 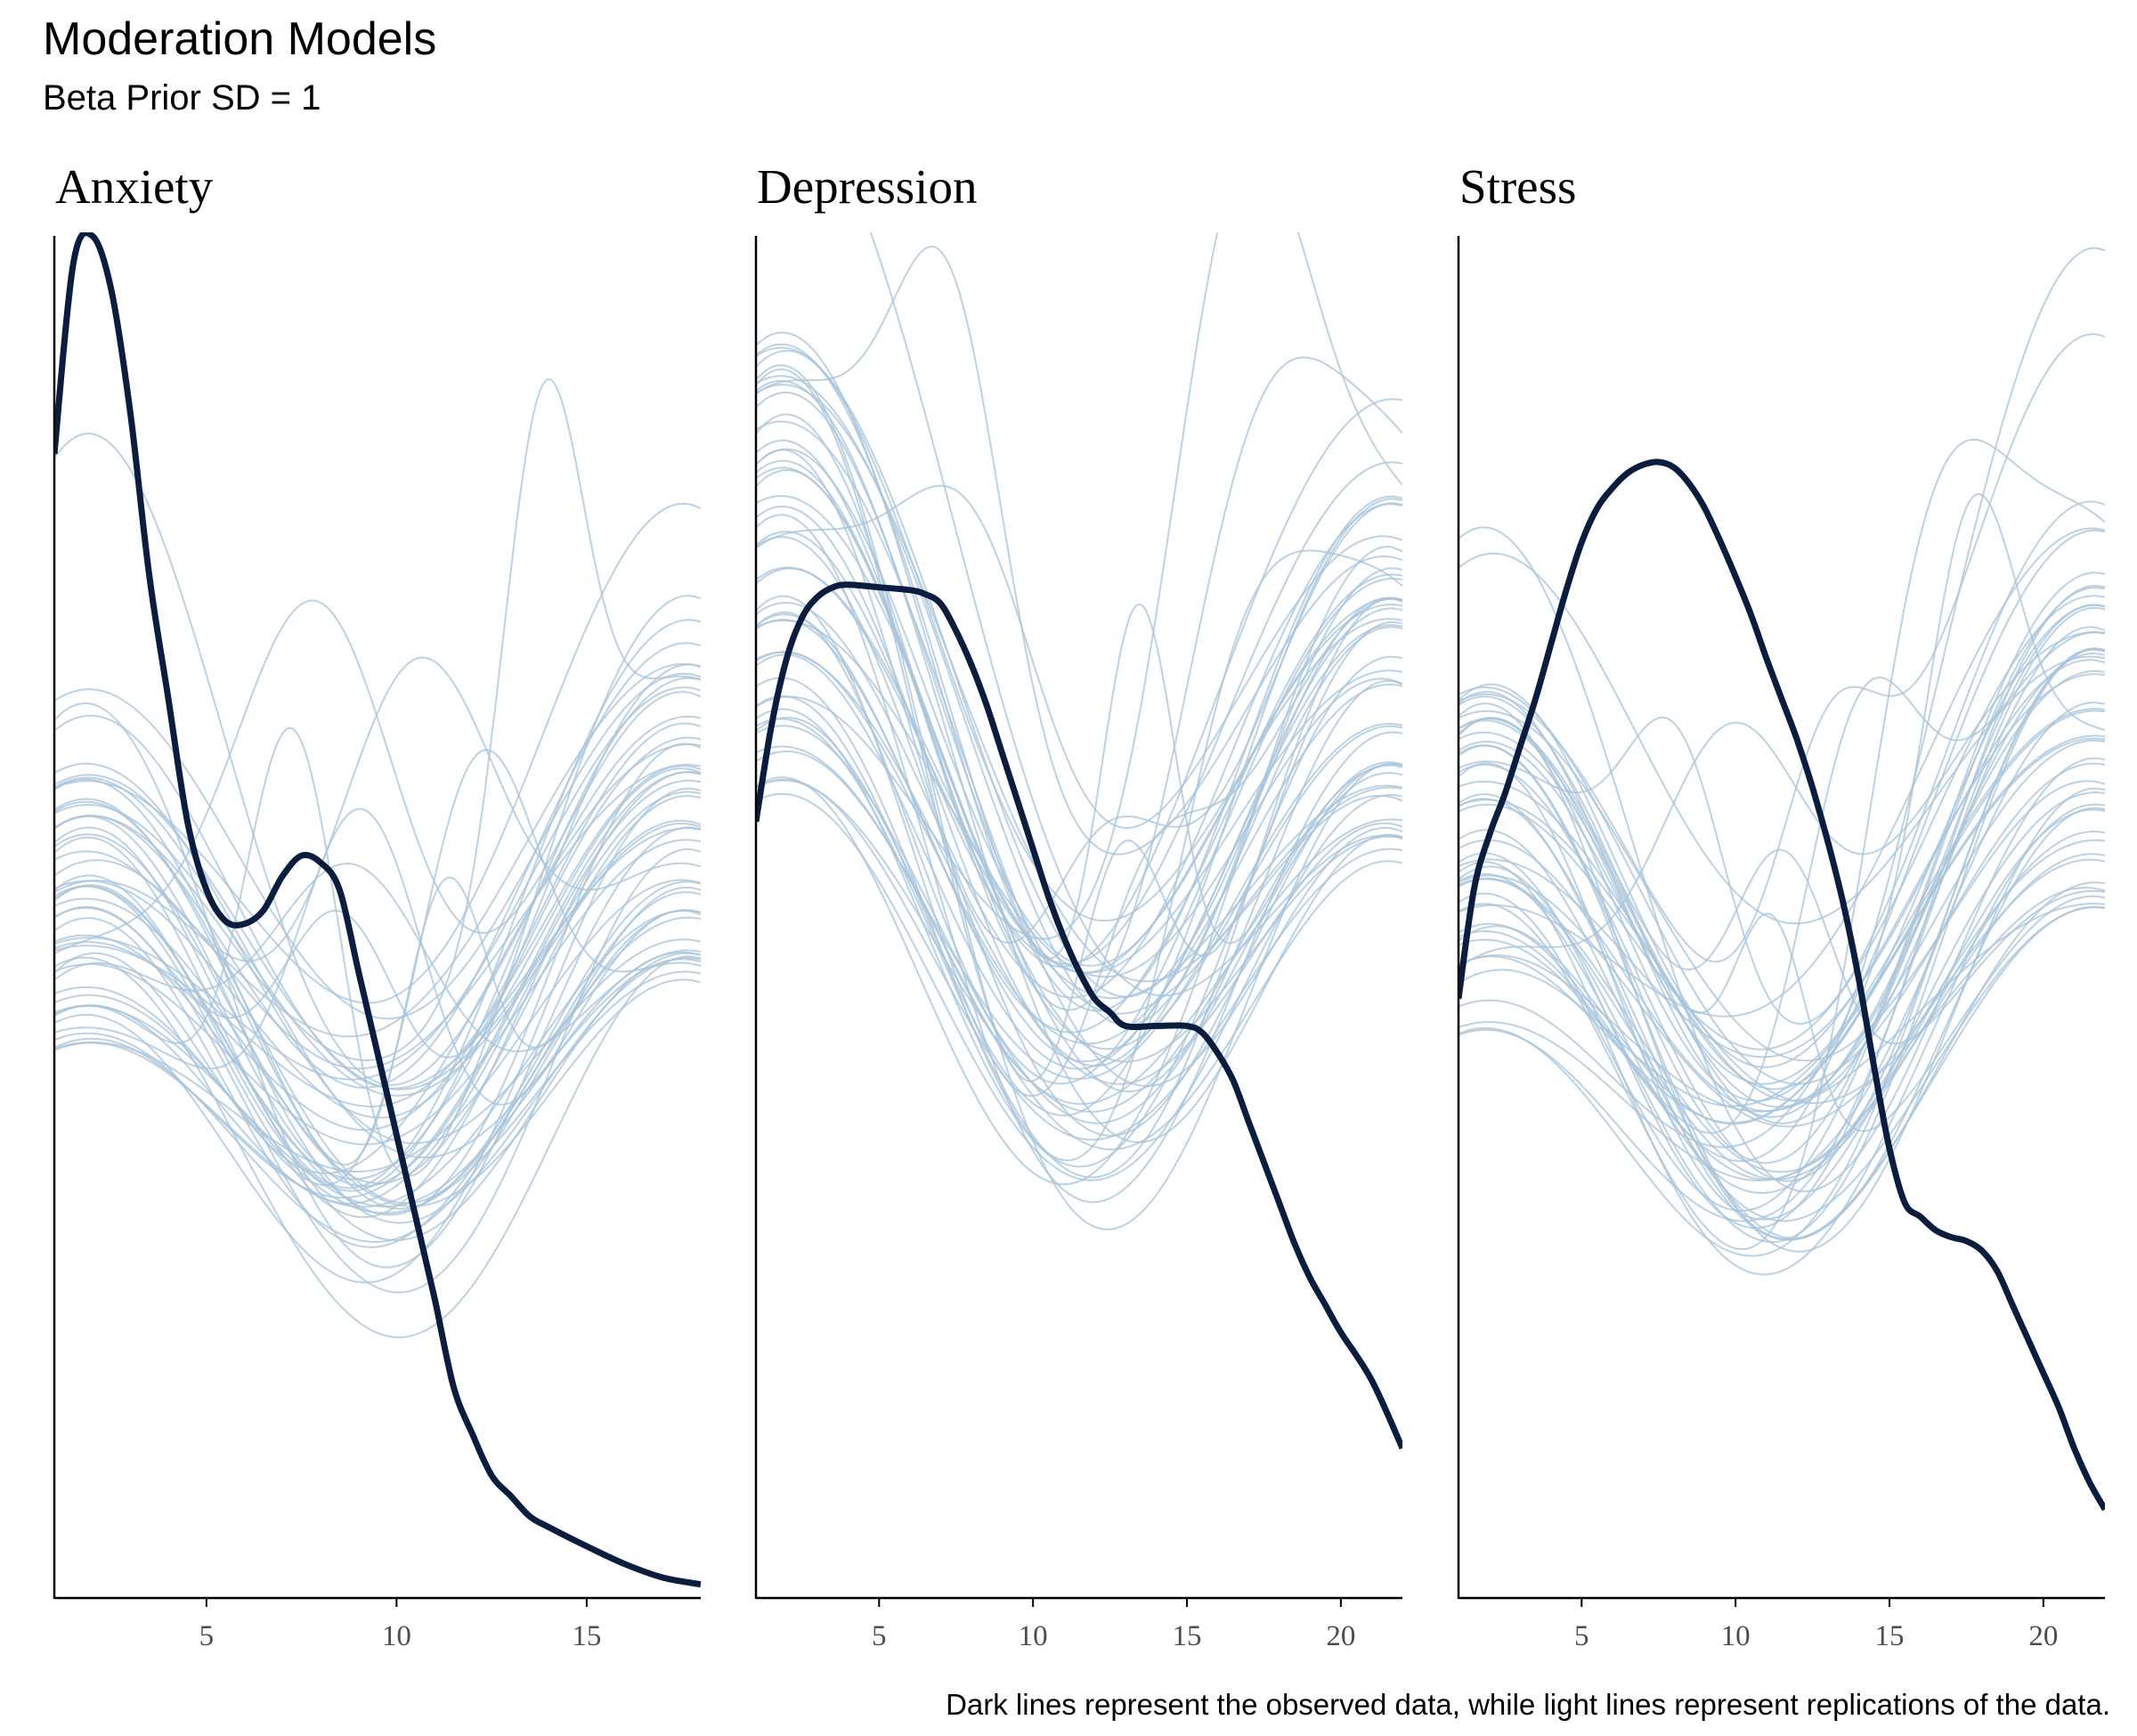 I want to click on panel-title: Stress, so click(x=1517, y=186).